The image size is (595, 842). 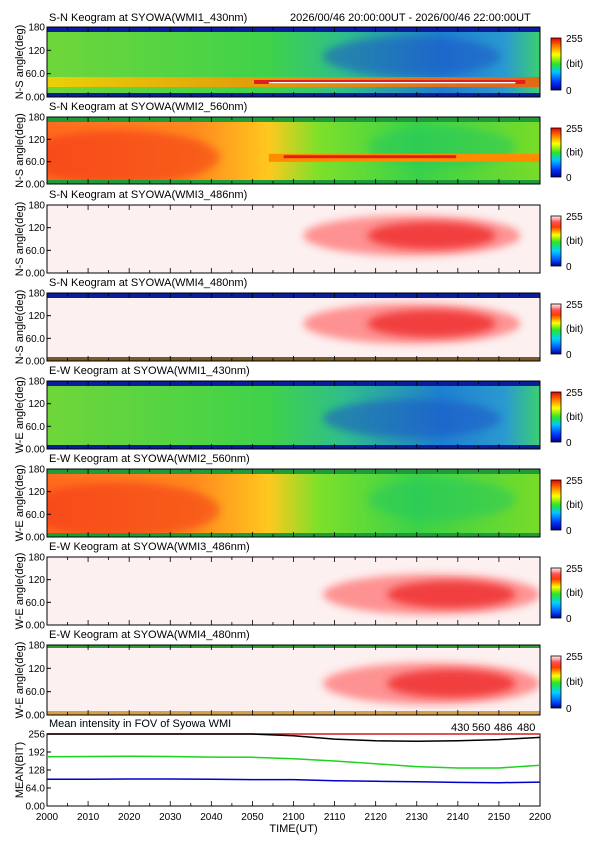 I want to click on x-tick-label: 2110, so click(x=335, y=817).